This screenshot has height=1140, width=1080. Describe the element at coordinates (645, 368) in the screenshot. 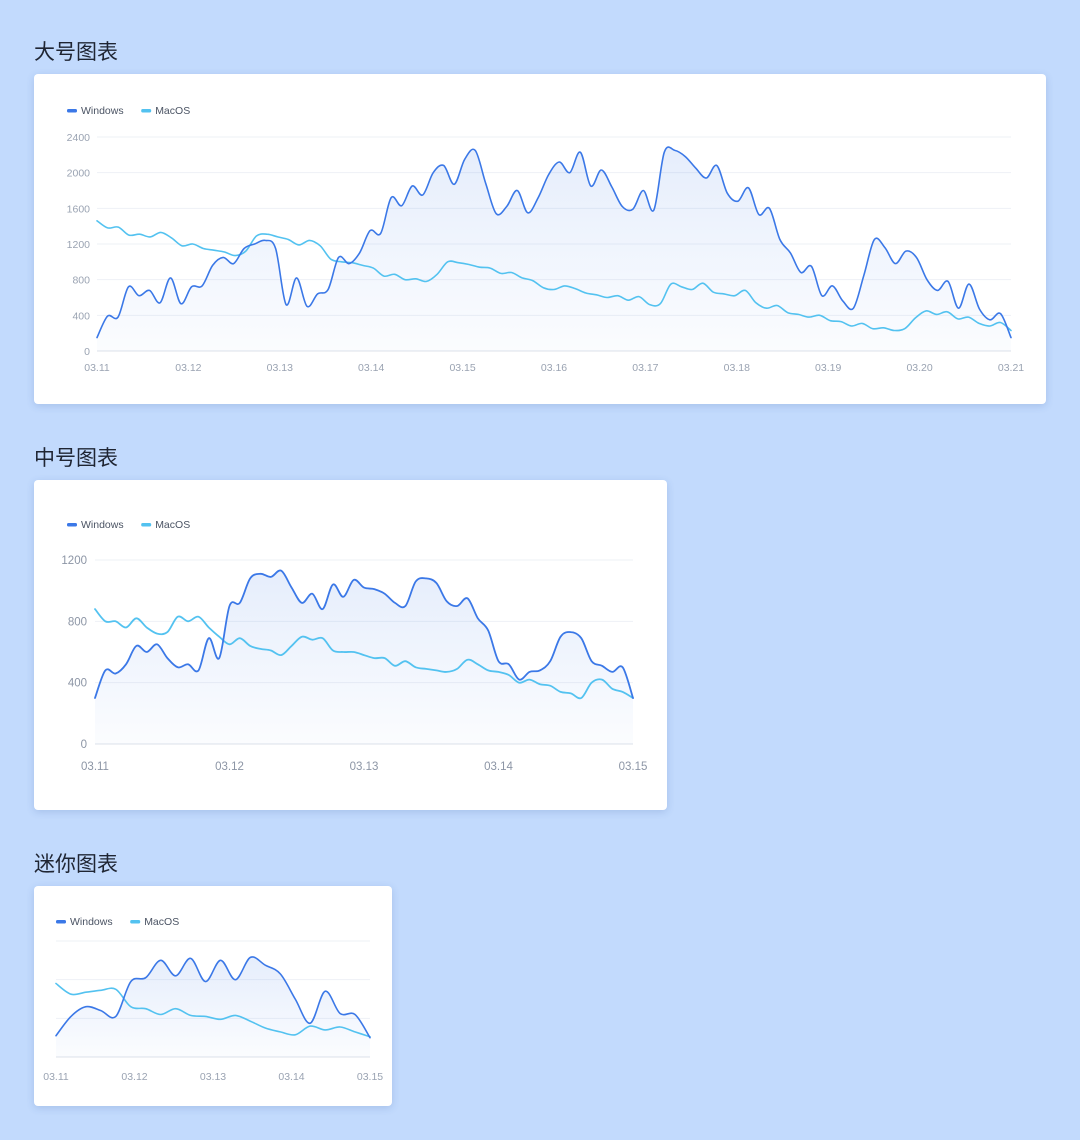

I see `x-tick-label: 03.17` at that location.